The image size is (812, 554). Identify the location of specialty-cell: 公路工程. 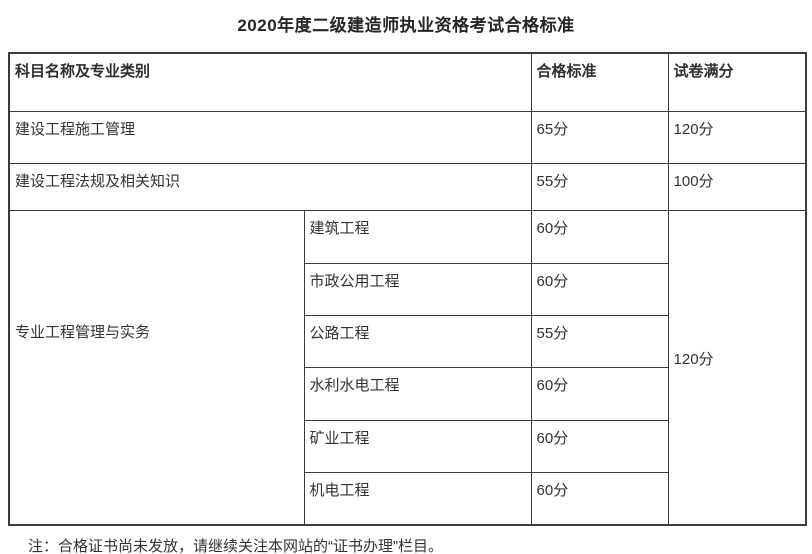
(417, 341).